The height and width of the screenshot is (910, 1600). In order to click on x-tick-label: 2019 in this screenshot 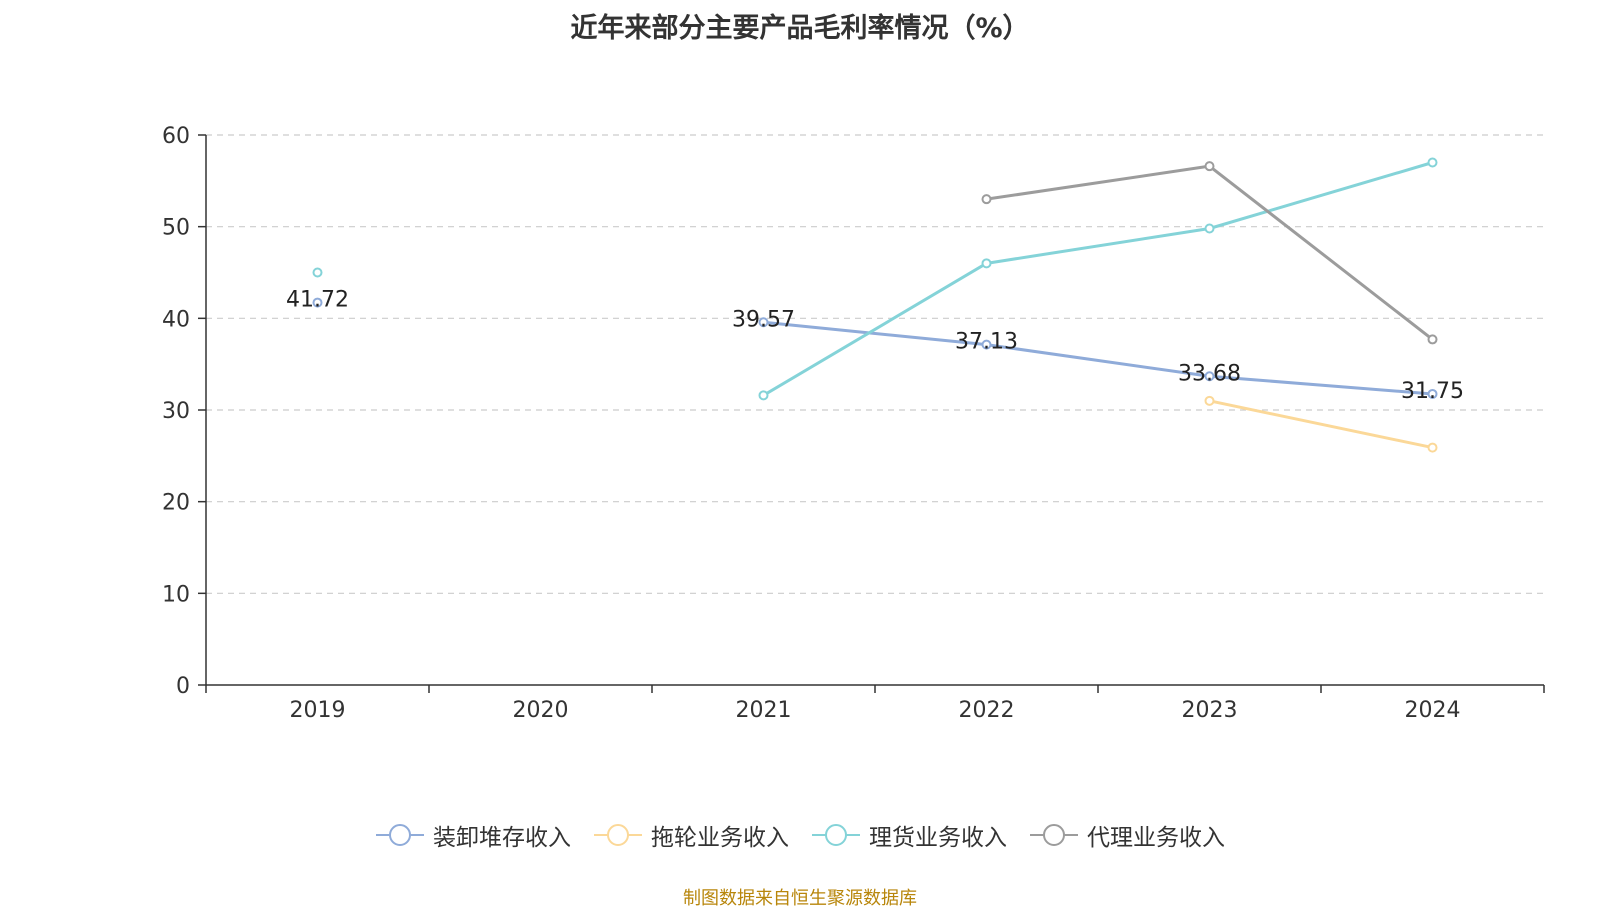, I will do `click(318, 710)`.